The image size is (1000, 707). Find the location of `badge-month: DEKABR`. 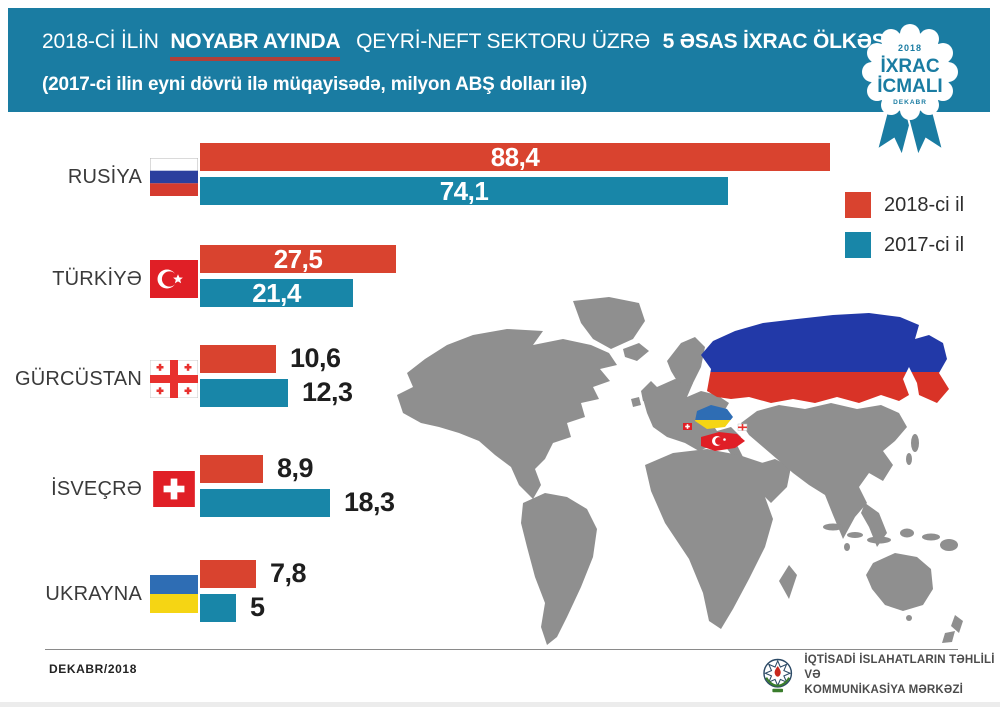

badge-month: DEKABR is located at coordinates (910, 102).